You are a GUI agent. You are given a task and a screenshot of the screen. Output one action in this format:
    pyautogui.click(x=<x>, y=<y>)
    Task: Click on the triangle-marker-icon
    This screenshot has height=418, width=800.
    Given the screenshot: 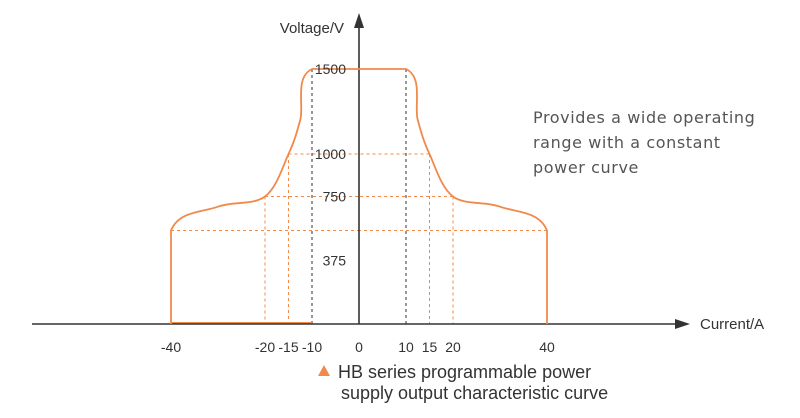 What is the action you would take?
    pyautogui.click(x=324, y=370)
    